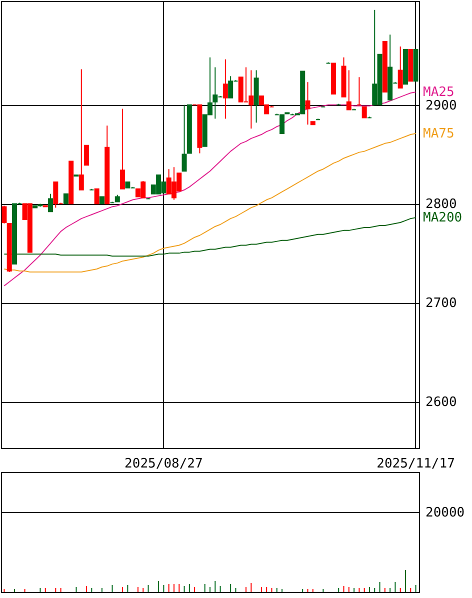 Image resolution: width=472 pixels, height=598 pixels. Describe the element at coordinates (441, 204) in the screenshot. I see `y-tick-label: 2800` at that location.